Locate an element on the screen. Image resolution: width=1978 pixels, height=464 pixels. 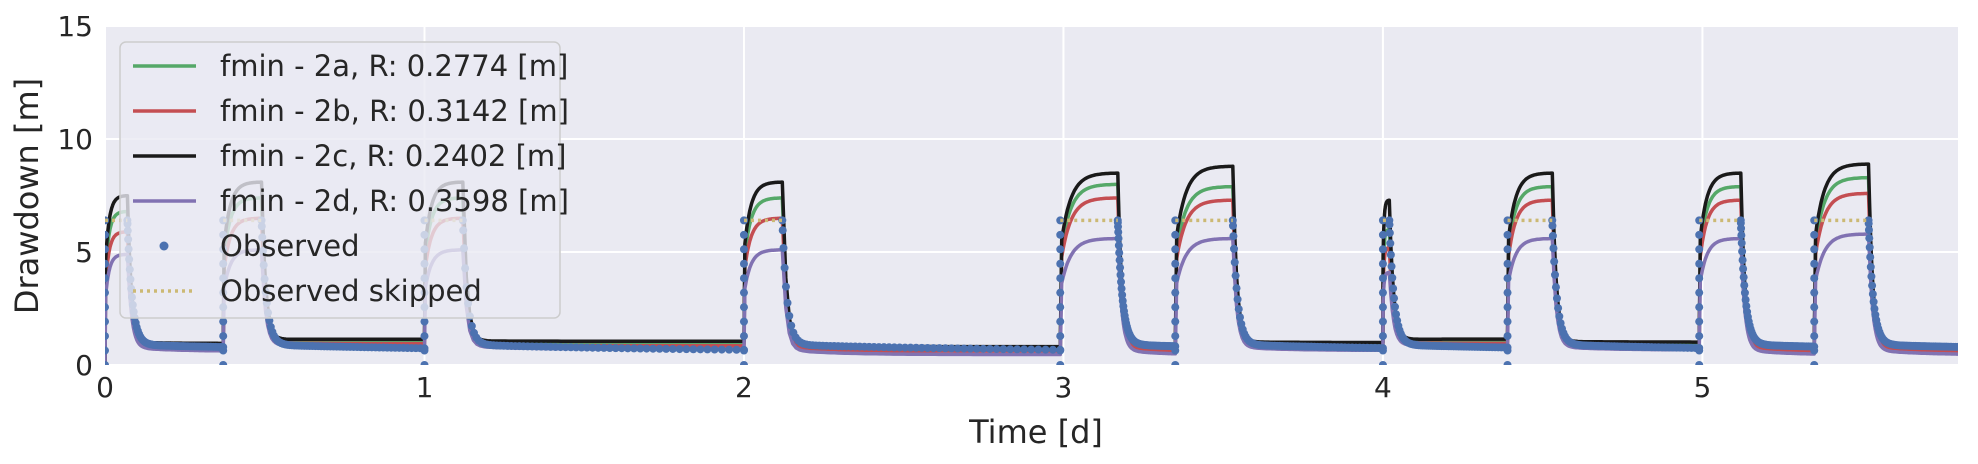
y-tick-labels: 0 5 10 15 is located at coordinates (75, 196).